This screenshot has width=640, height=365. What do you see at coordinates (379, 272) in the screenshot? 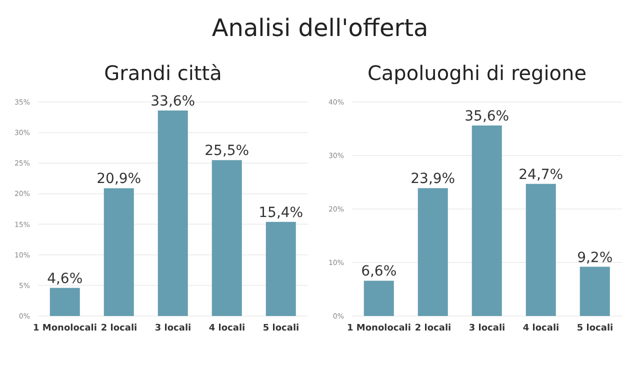
I see `data-label: 6,6%` at bounding box center [379, 272].